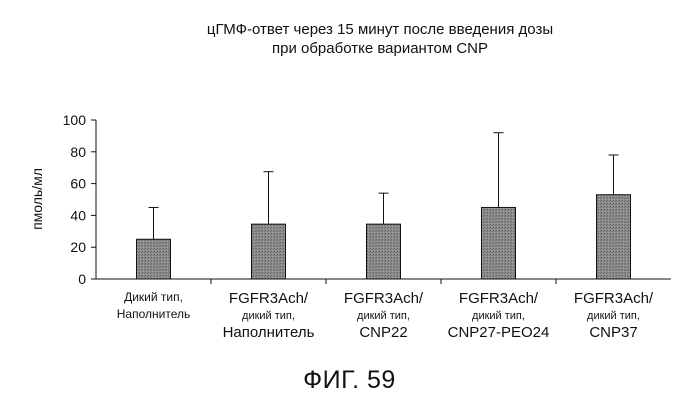  Describe the element at coordinates (269, 315) in the screenshot. I see `x-tick-label: FGFR3Ach/дикий тип,Наполнитель` at that location.